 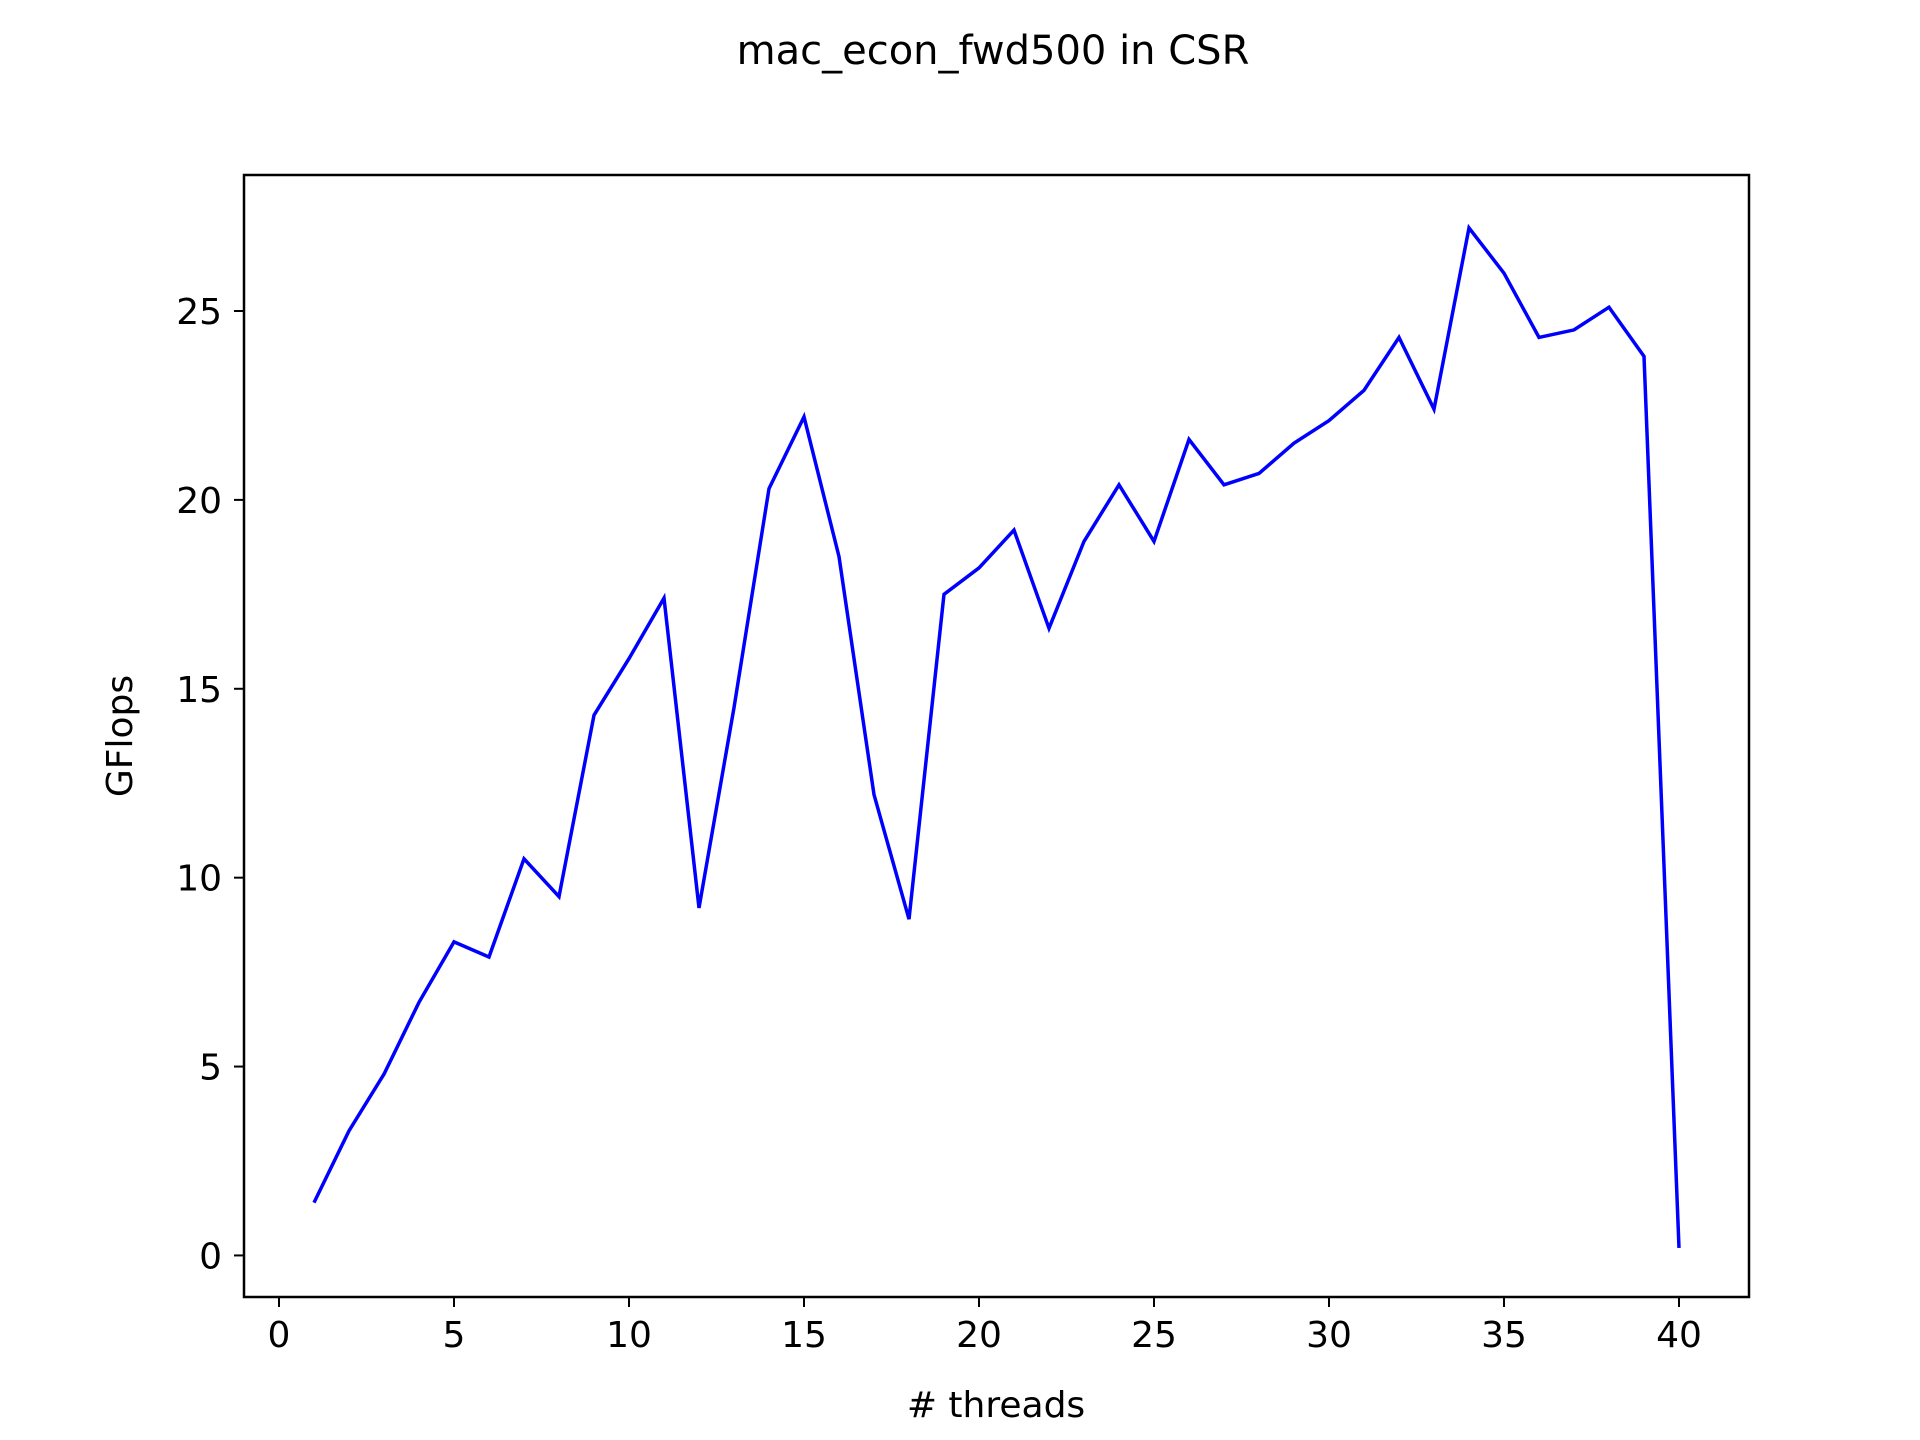 I want to click on y-tick-label: 0, so click(x=210, y=1256).